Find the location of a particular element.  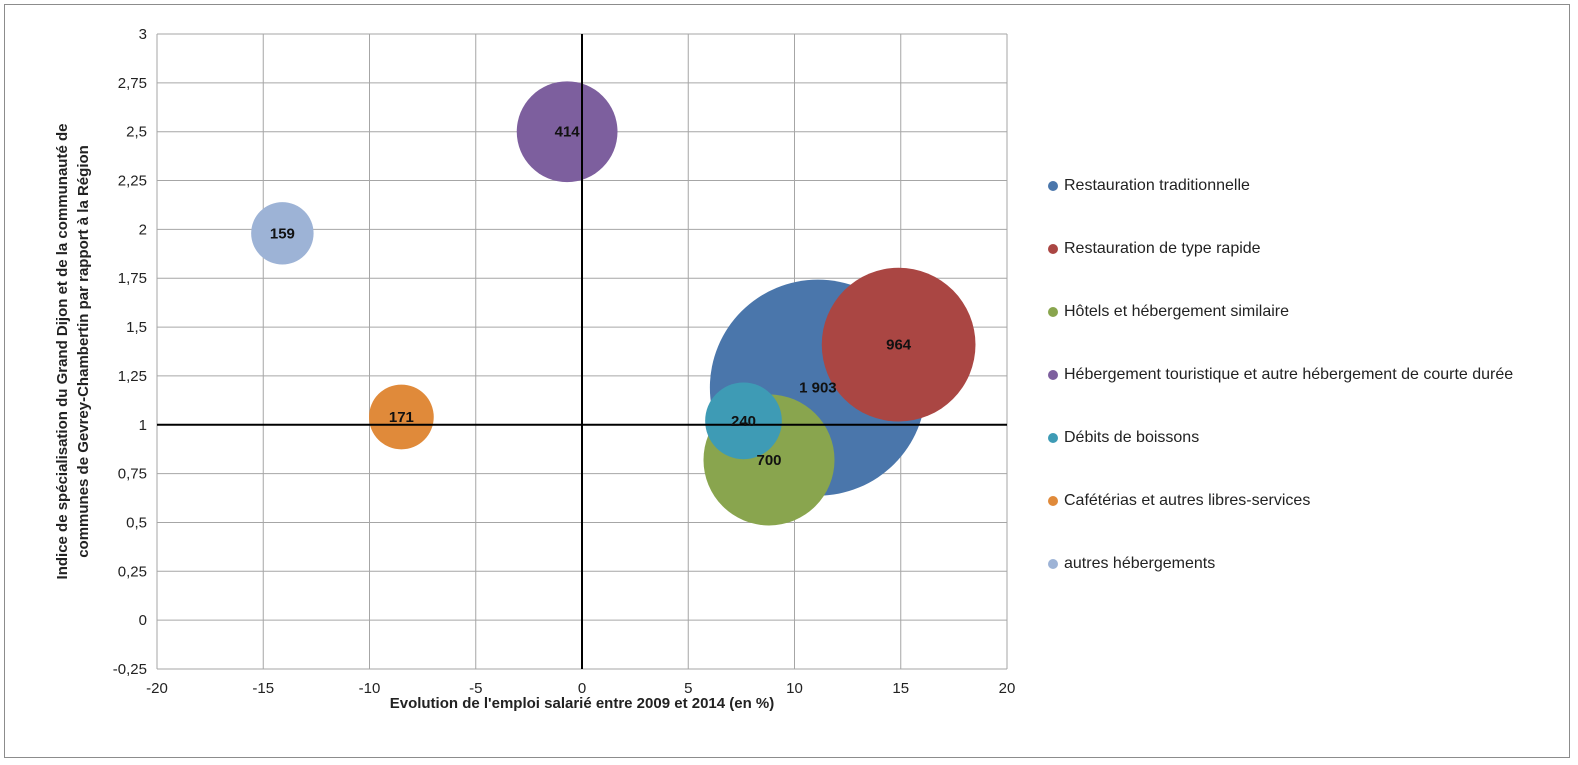

legend-item-7: autres hébergements is located at coordinates (1308, 564).